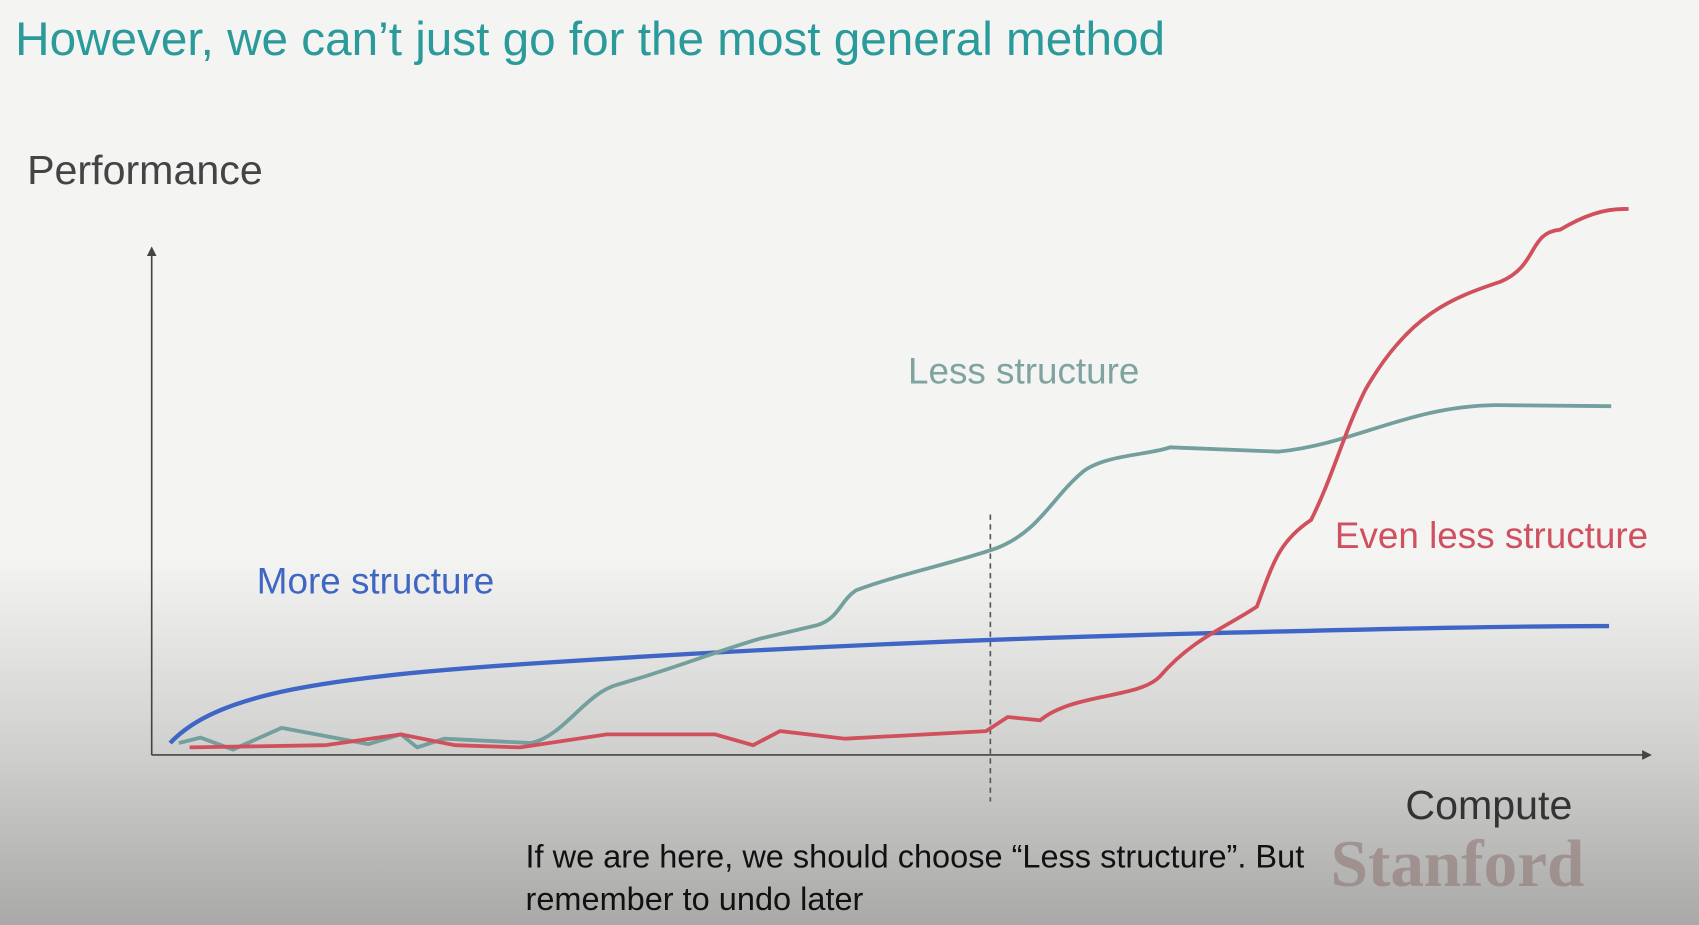 The image size is (1699, 925). Describe the element at coordinates (1023, 370) in the screenshot. I see `curve-label: Less structure` at that location.